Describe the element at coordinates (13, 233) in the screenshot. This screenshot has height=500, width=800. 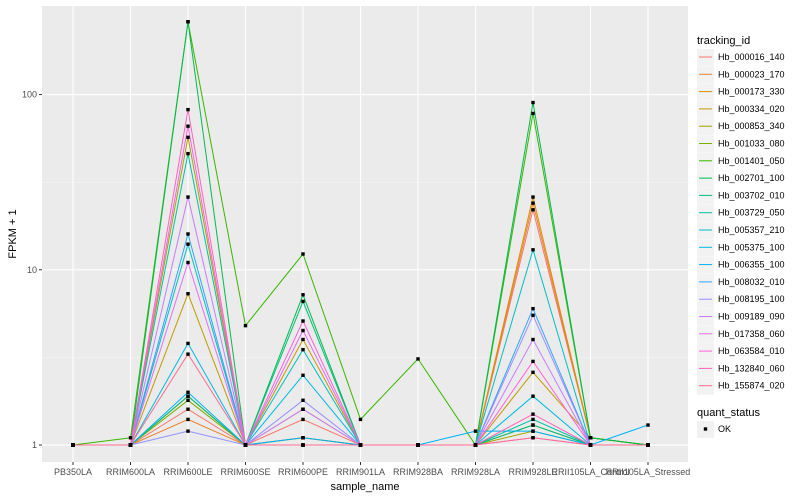
I see `y-axis-title: FPKM + 1` at that location.